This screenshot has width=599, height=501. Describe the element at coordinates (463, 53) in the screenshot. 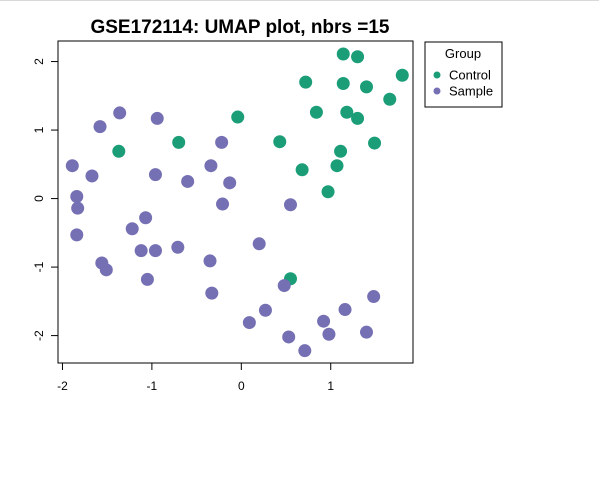

I see `legend-title: Group` at that location.